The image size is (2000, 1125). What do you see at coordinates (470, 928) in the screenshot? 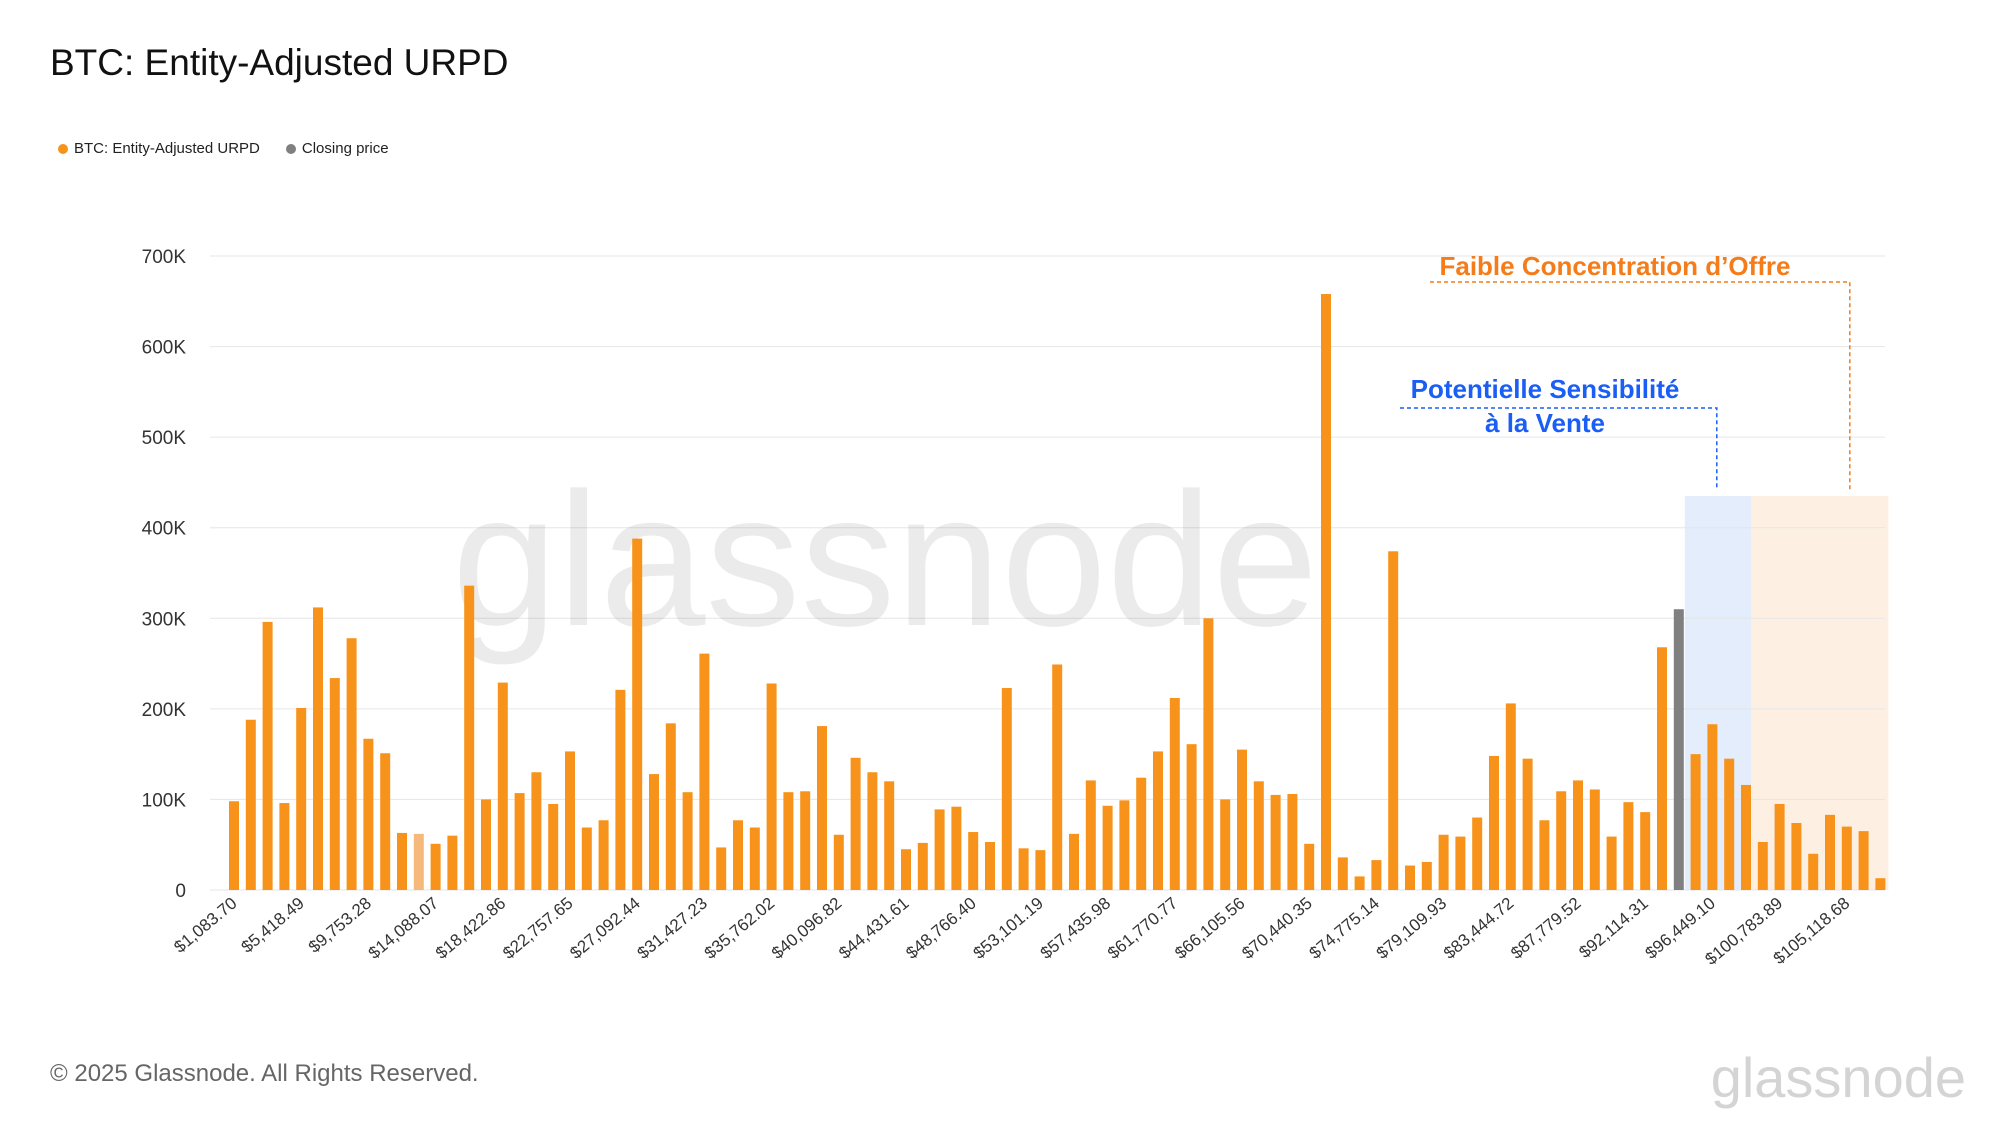
I see `x-tick-label: $18,422.86` at bounding box center [470, 928].